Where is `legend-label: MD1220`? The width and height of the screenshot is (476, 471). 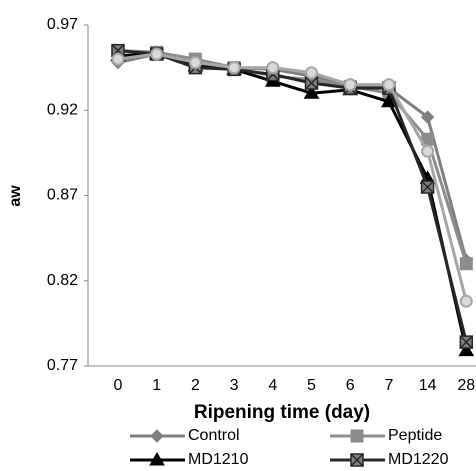
legend-label: MD1220 is located at coordinates (418, 459).